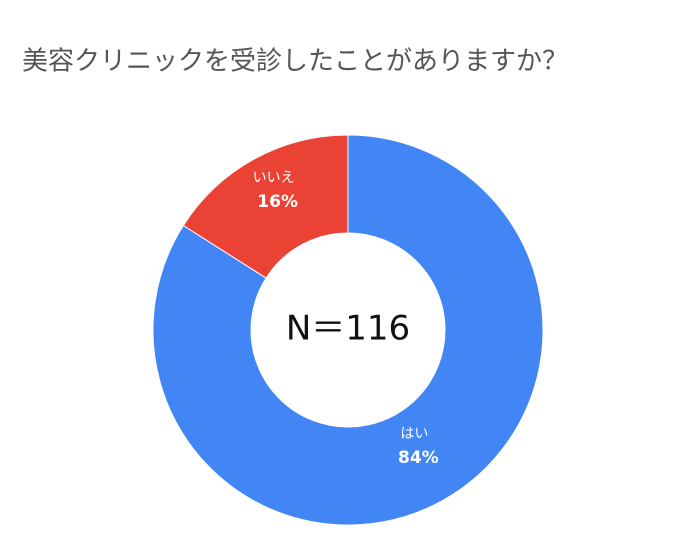  I want to click on donut-slice, so click(265, 206).